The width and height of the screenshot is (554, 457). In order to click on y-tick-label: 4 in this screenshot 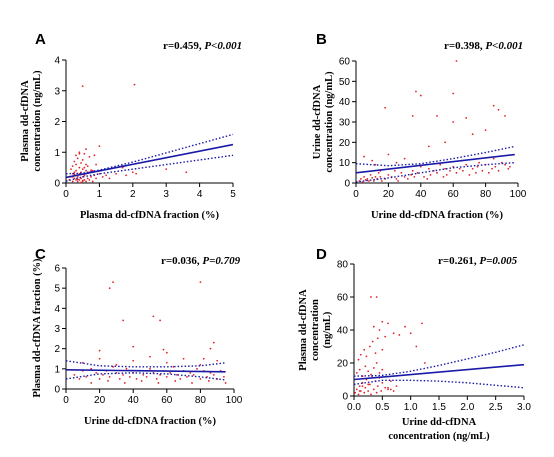, I will do `click(57, 61)`.